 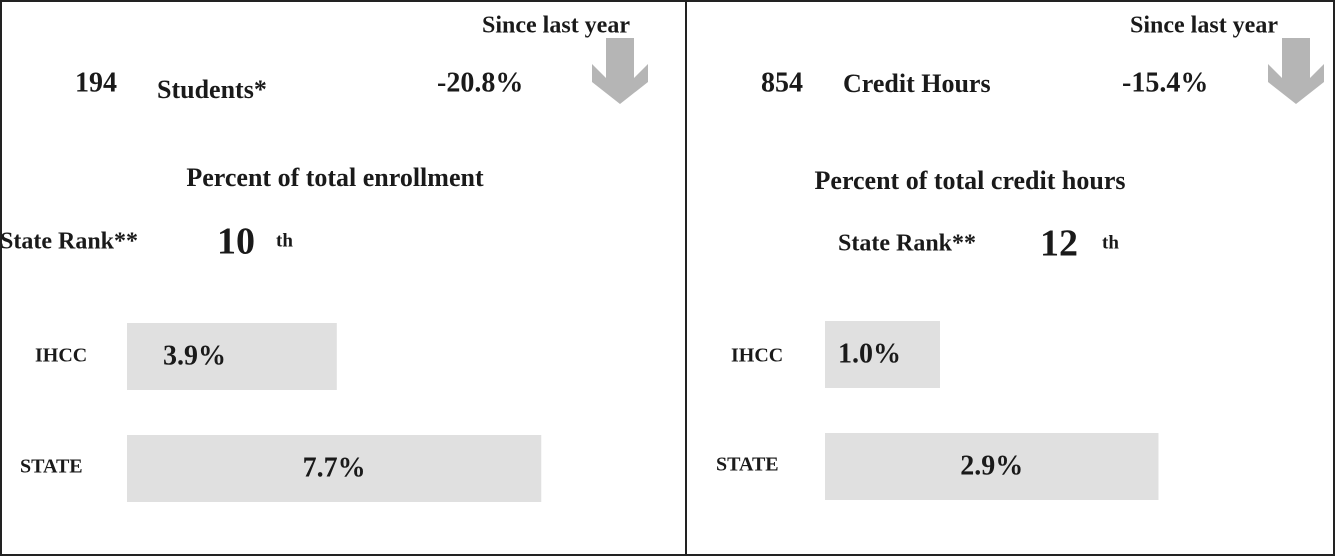 What do you see at coordinates (96, 82) in the screenshot?
I see `count: 194` at bounding box center [96, 82].